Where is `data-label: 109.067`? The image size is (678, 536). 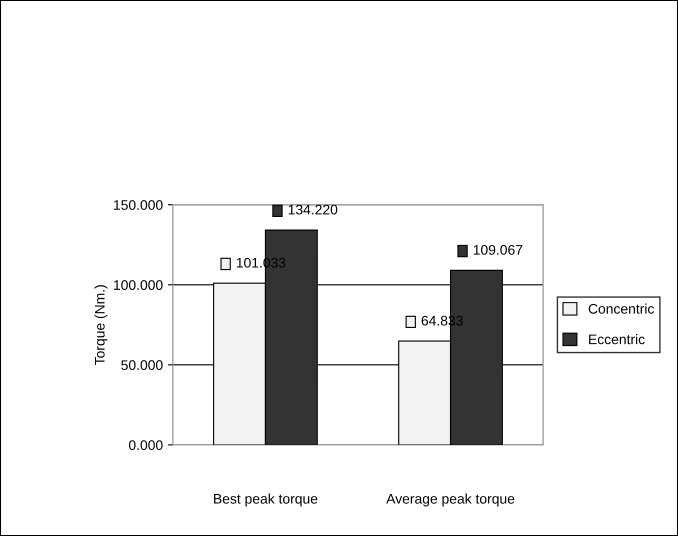 data-label: 109.067 is located at coordinates (498, 249).